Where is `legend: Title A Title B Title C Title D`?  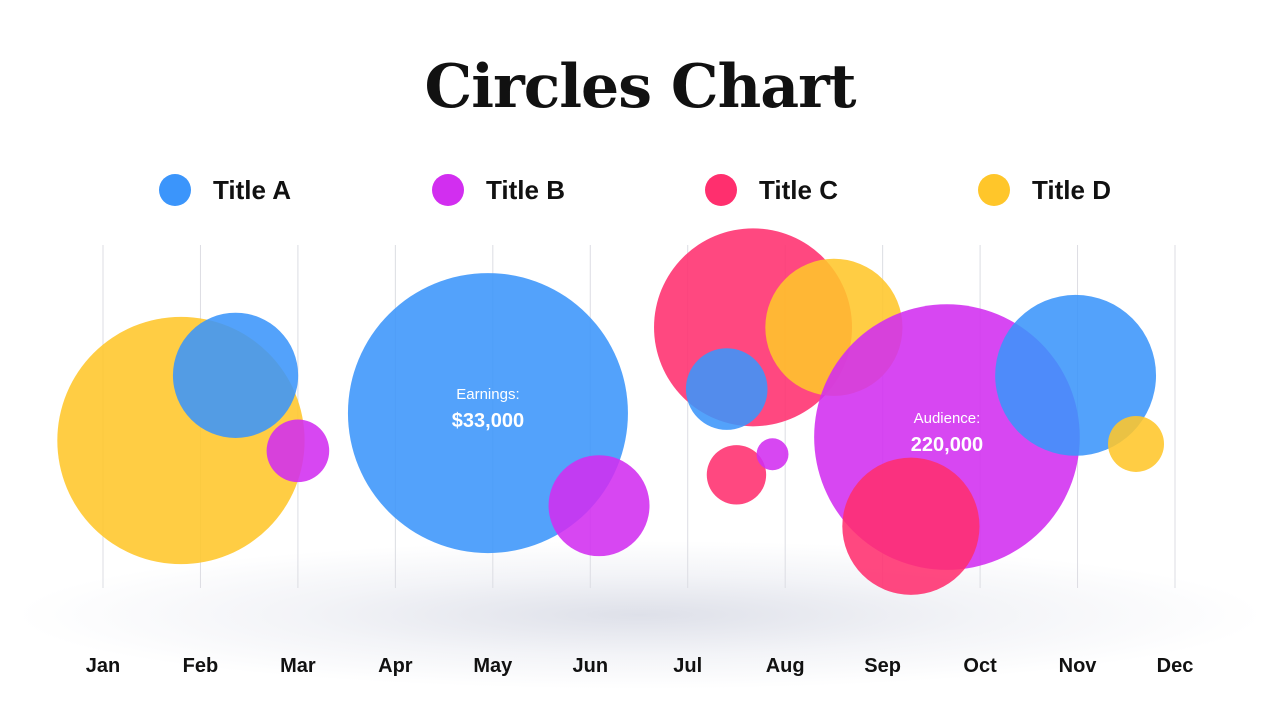 legend: Title A Title B Title C Title D is located at coordinates (640, 194).